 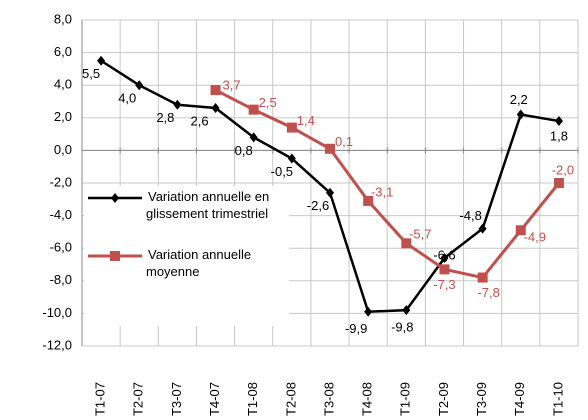 I want to click on y-tick-label: -2,0, so click(x=61, y=181).